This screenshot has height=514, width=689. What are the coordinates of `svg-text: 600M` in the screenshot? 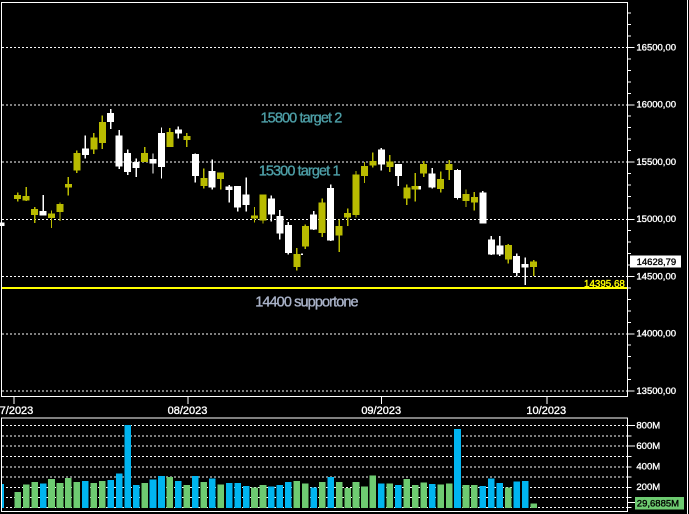 It's located at (648, 446).